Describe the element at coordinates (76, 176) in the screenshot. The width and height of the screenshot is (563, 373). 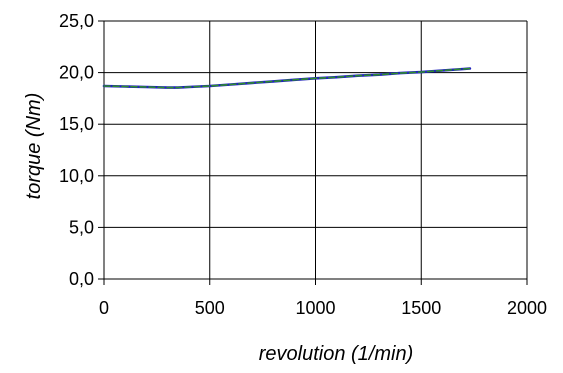
I see `y-tick-label-2: 10,0` at that location.